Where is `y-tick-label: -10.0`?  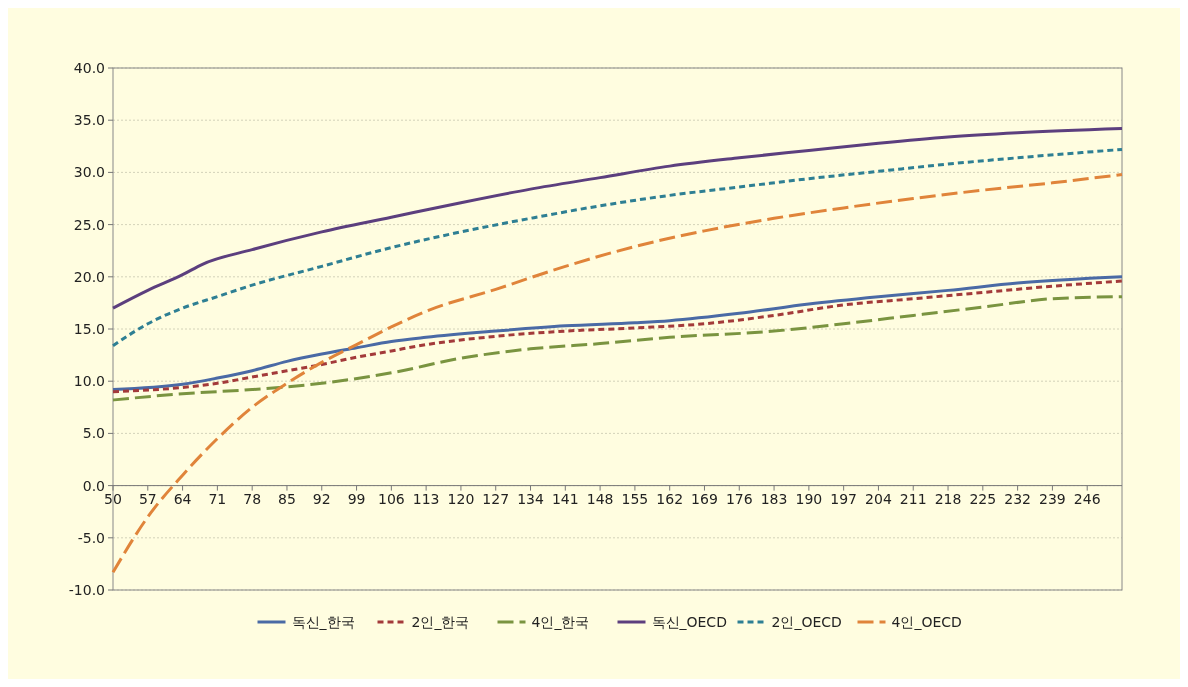
y-tick-label: -10.0 is located at coordinates (86, 589).